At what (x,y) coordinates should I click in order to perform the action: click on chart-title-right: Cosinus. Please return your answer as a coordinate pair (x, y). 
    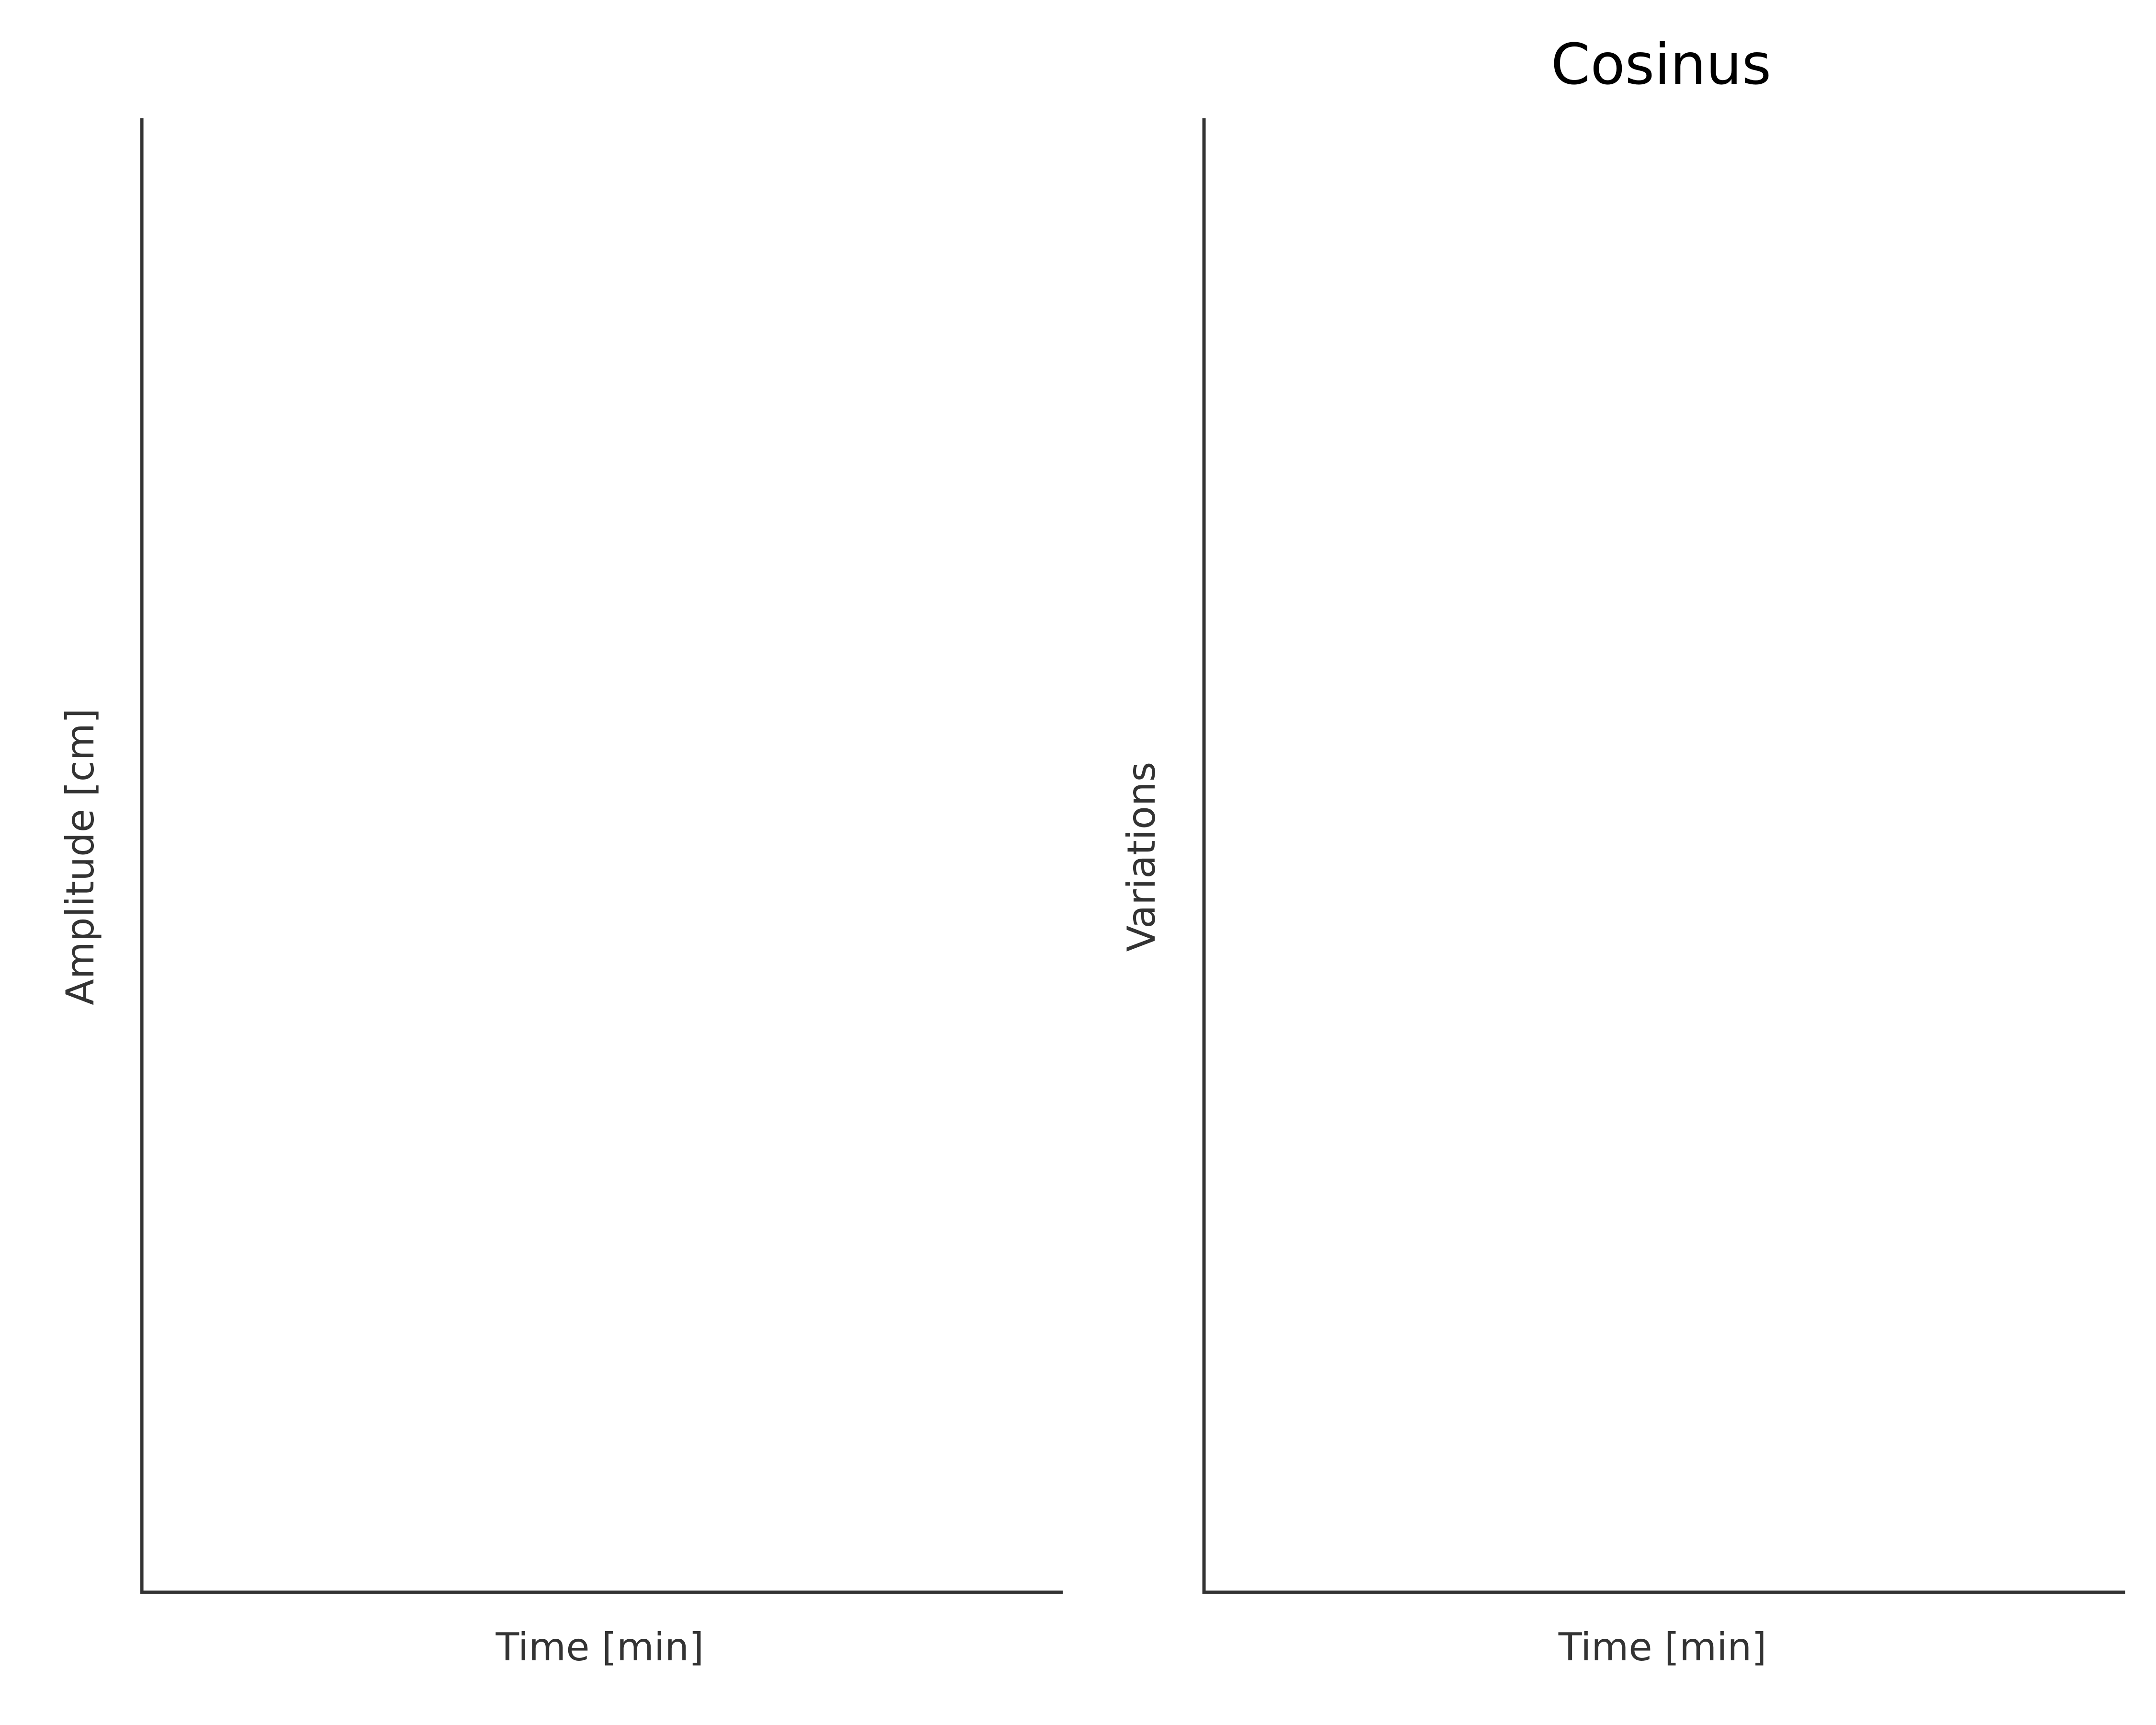
    Looking at the image, I should click on (1661, 64).